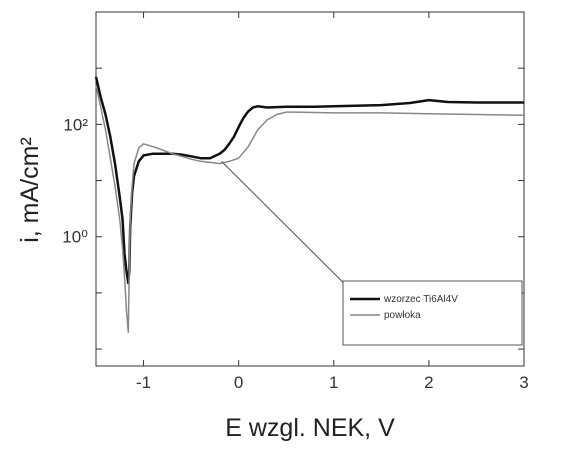  Describe the element at coordinates (238, 382) in the screenshot. I see `x-tick-label: 0` at that location.